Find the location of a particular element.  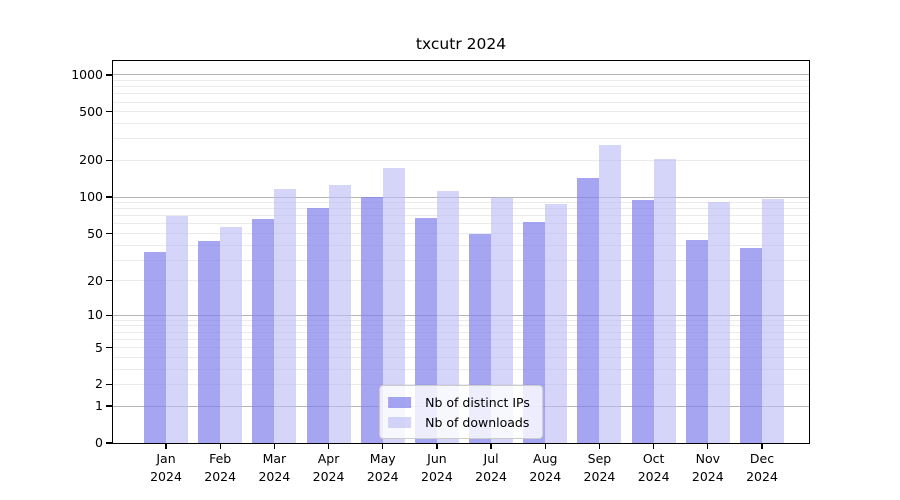

legend: Nb of distinct IPs Nb of downloads is located at coordinates (461, 412).